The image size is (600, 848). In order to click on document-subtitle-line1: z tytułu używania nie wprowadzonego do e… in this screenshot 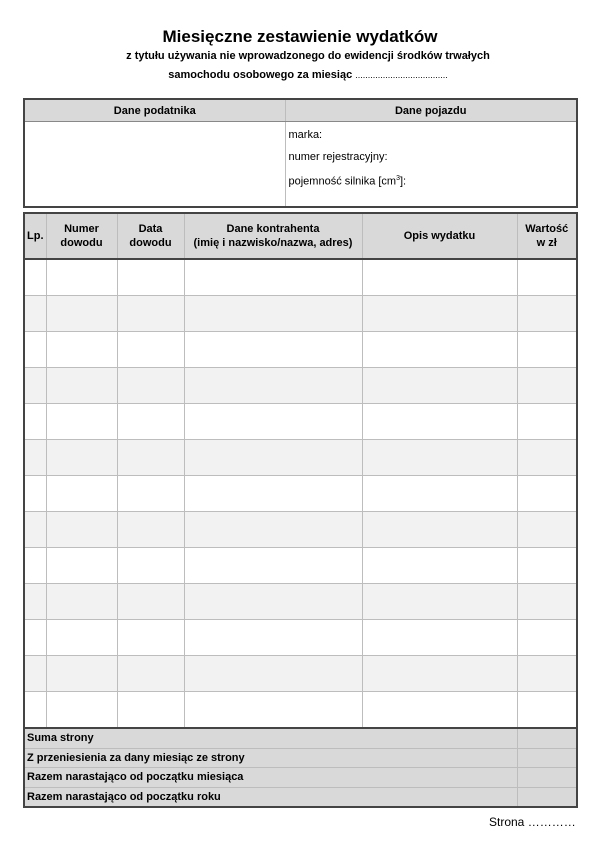, I will do `click(308, 56)`.